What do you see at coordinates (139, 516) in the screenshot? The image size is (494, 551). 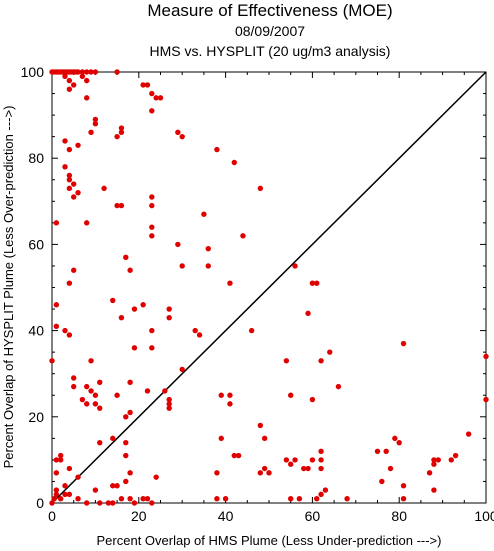 I see `x-tick-label: 20` at bounding box center [139, 516].